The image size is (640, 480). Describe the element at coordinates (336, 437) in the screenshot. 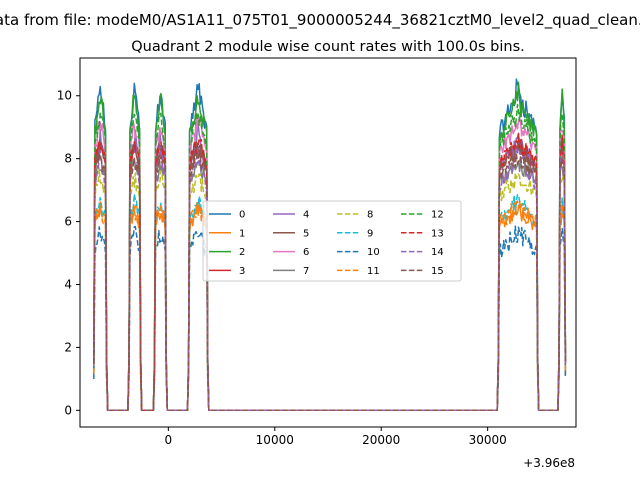

I see `x-axis: 0 10000 20000 30000` at that location.